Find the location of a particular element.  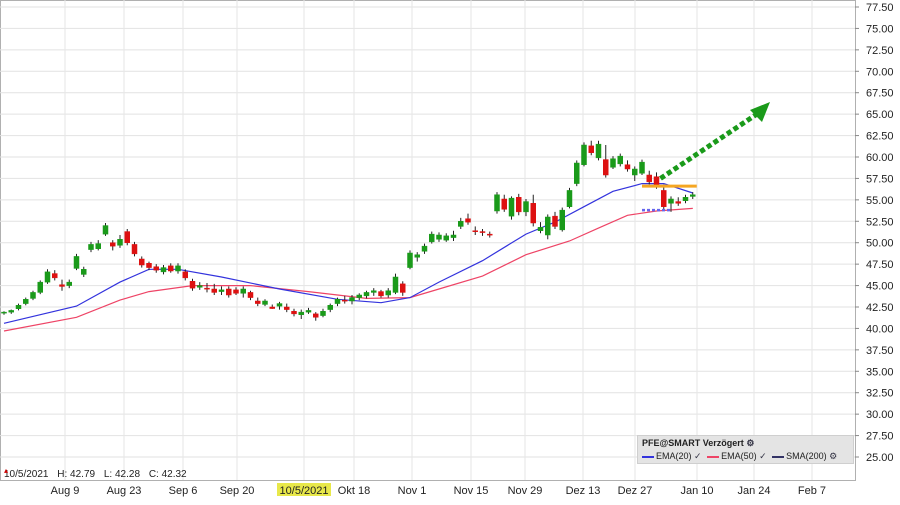

y-tick-label: 72.50 is located at coordinates (880, 51).